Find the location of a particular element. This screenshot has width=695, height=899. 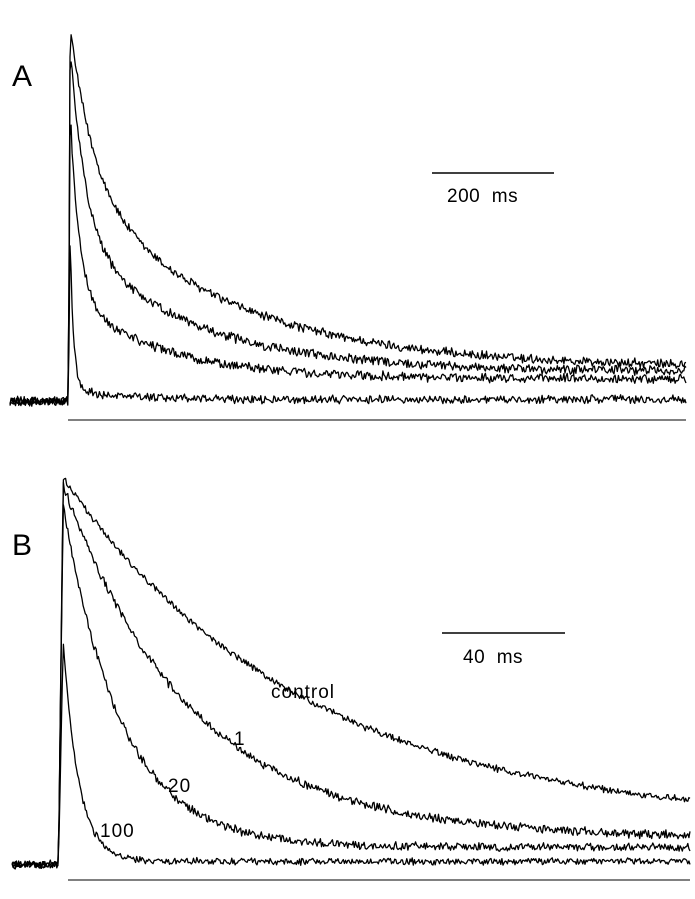

panel-a-scale-label: 200 ms is located at coordinates (482, 196).